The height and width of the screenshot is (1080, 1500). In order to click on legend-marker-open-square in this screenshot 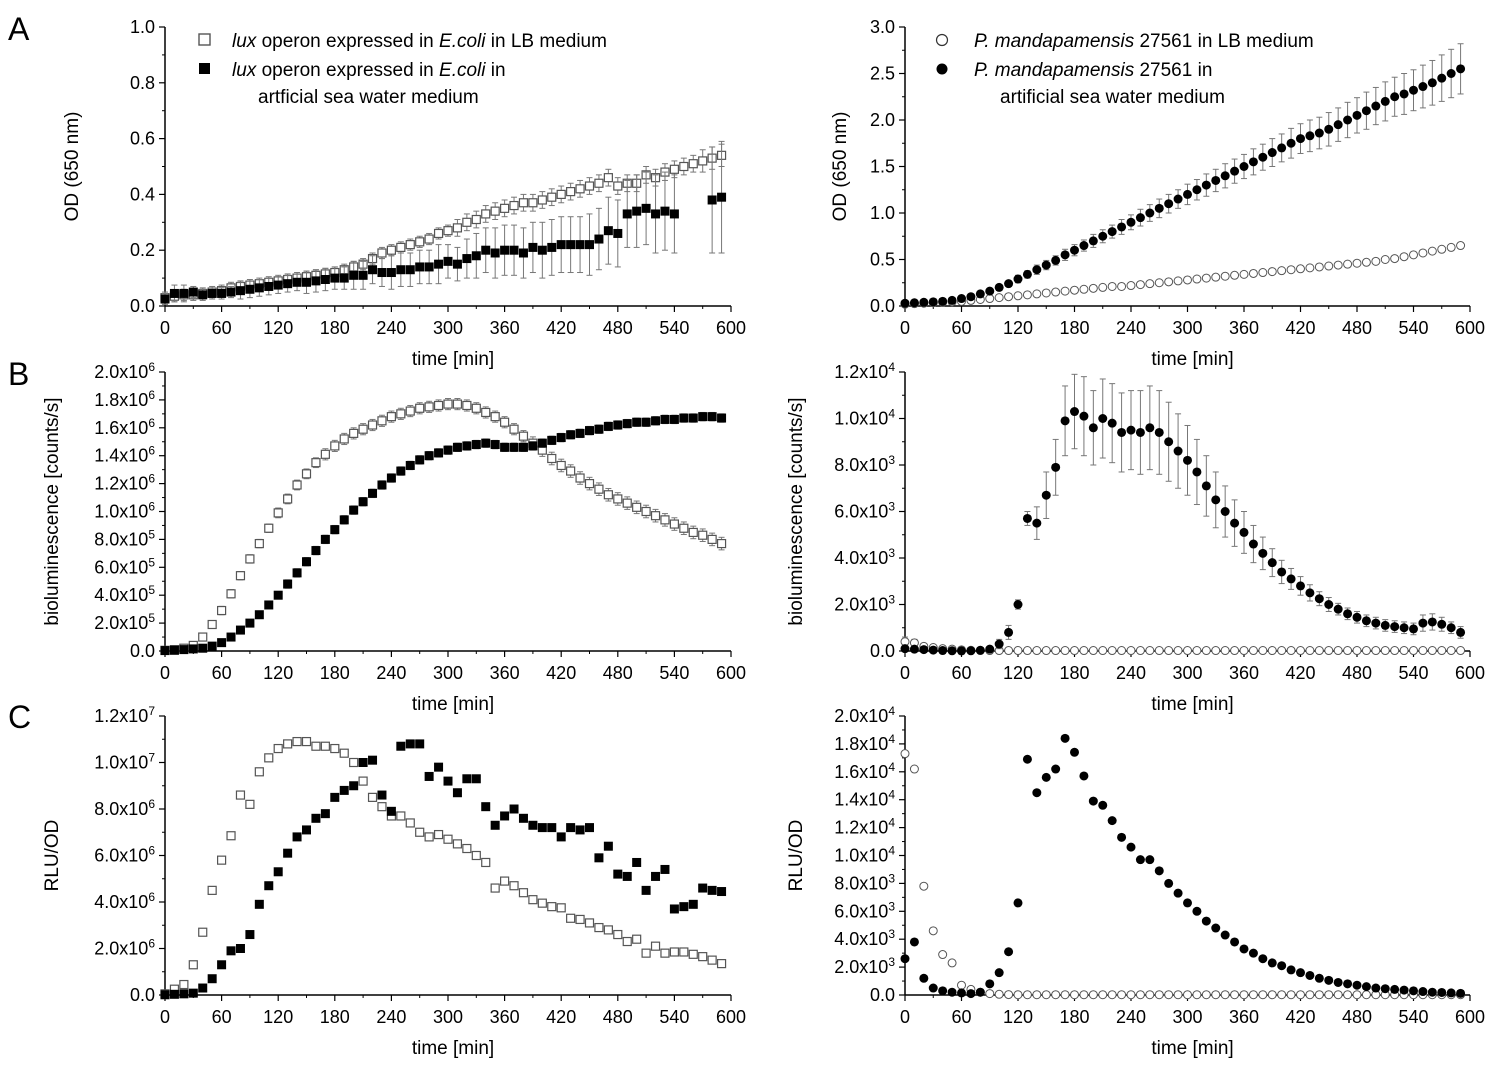, I will do `click(204, 39)`.